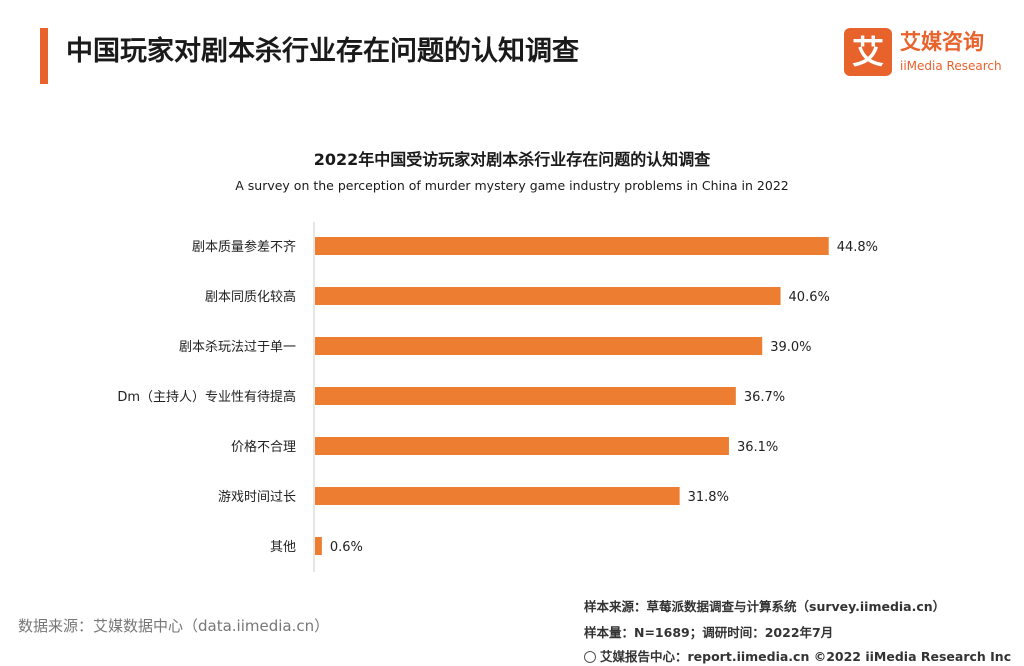 This screenshot has width=1024, height=666. I want to click on data-label: 0.6%, so click(346, 547).